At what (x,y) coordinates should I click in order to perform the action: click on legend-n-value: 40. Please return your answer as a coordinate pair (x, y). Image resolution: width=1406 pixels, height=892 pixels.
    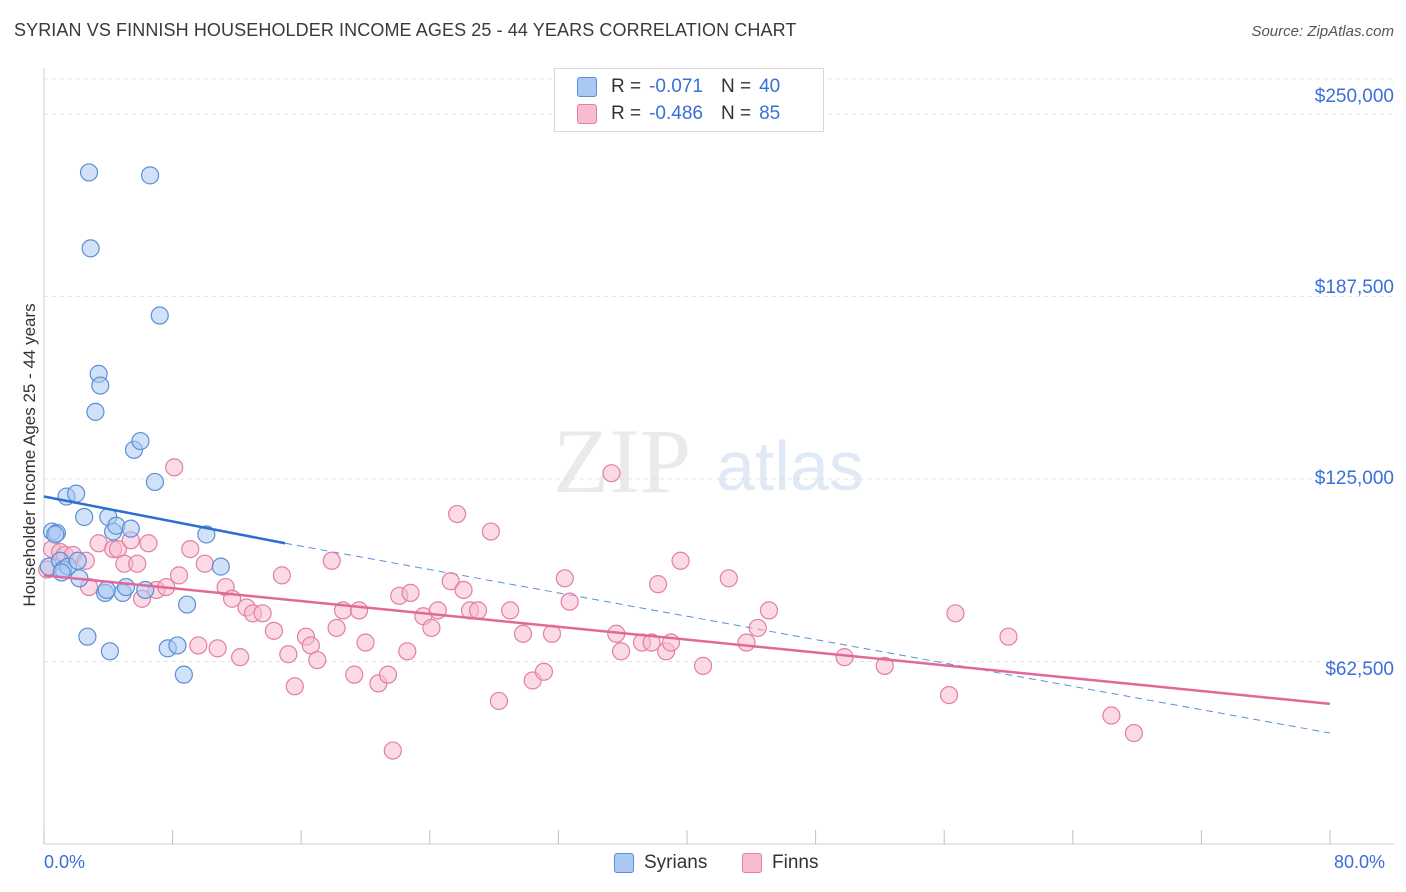
    Looking at the image, I should click on (770, 86).